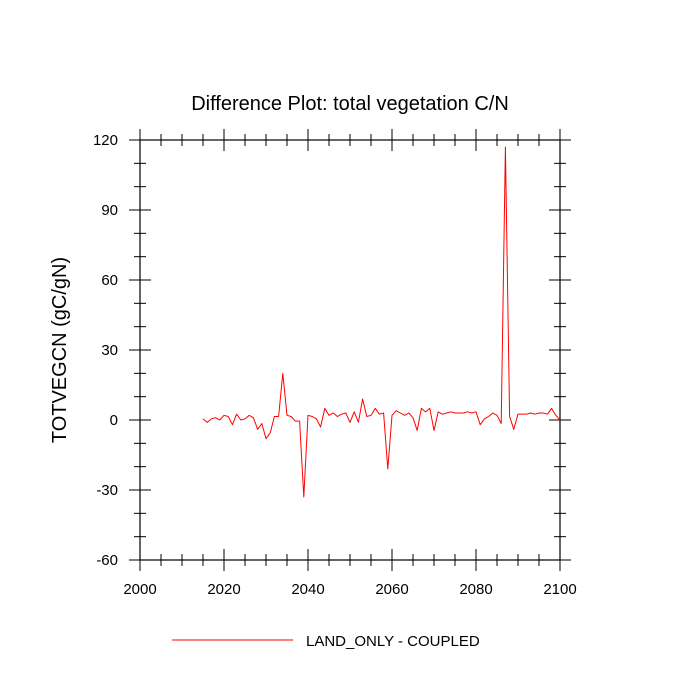 This screenshot has width=700, height=700. What do you see at coordinates (559, 589) in the screenshot?
I see `x-tick-label: 2100` at bounding box center [559, 589].